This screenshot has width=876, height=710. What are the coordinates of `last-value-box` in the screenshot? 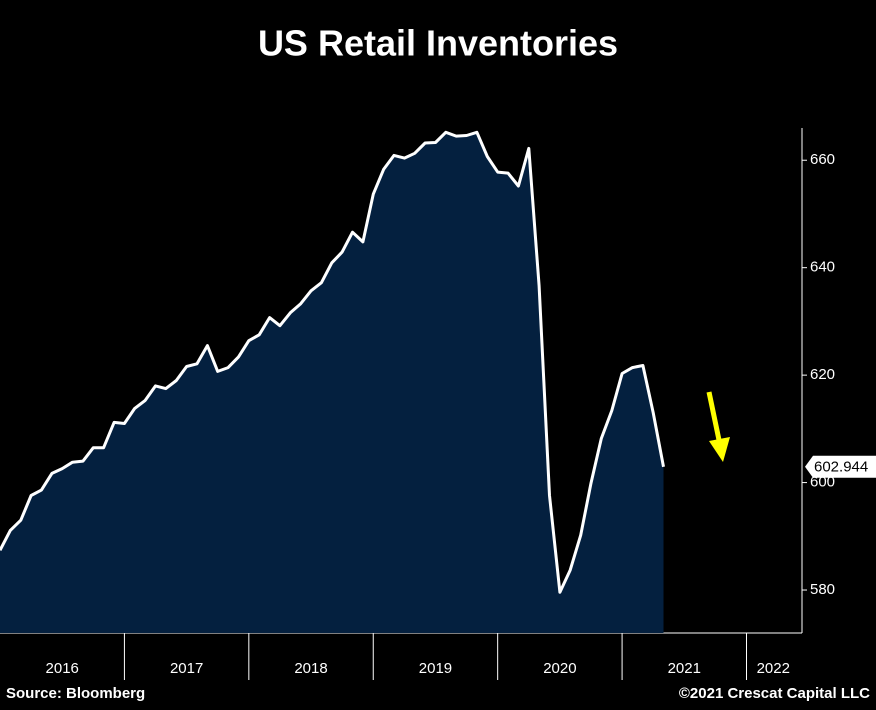 It's located at (840, 466).